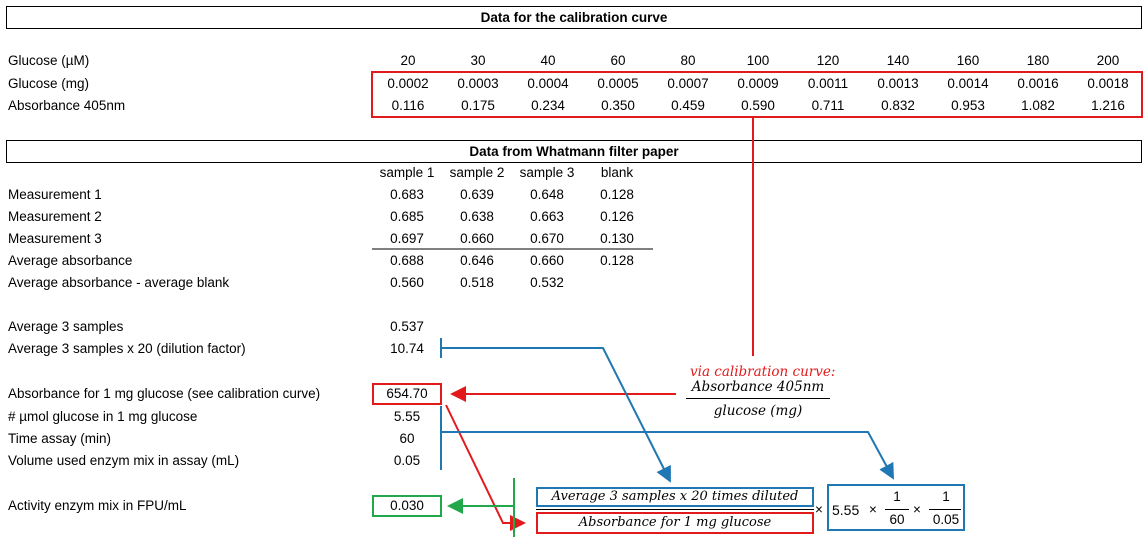 The width and height of the screenshot is (1148, 541). What do you see at coordinates (617, 172) in the screenshot?
I see `column-header-blank: blank` at bounding box center [617, 172].